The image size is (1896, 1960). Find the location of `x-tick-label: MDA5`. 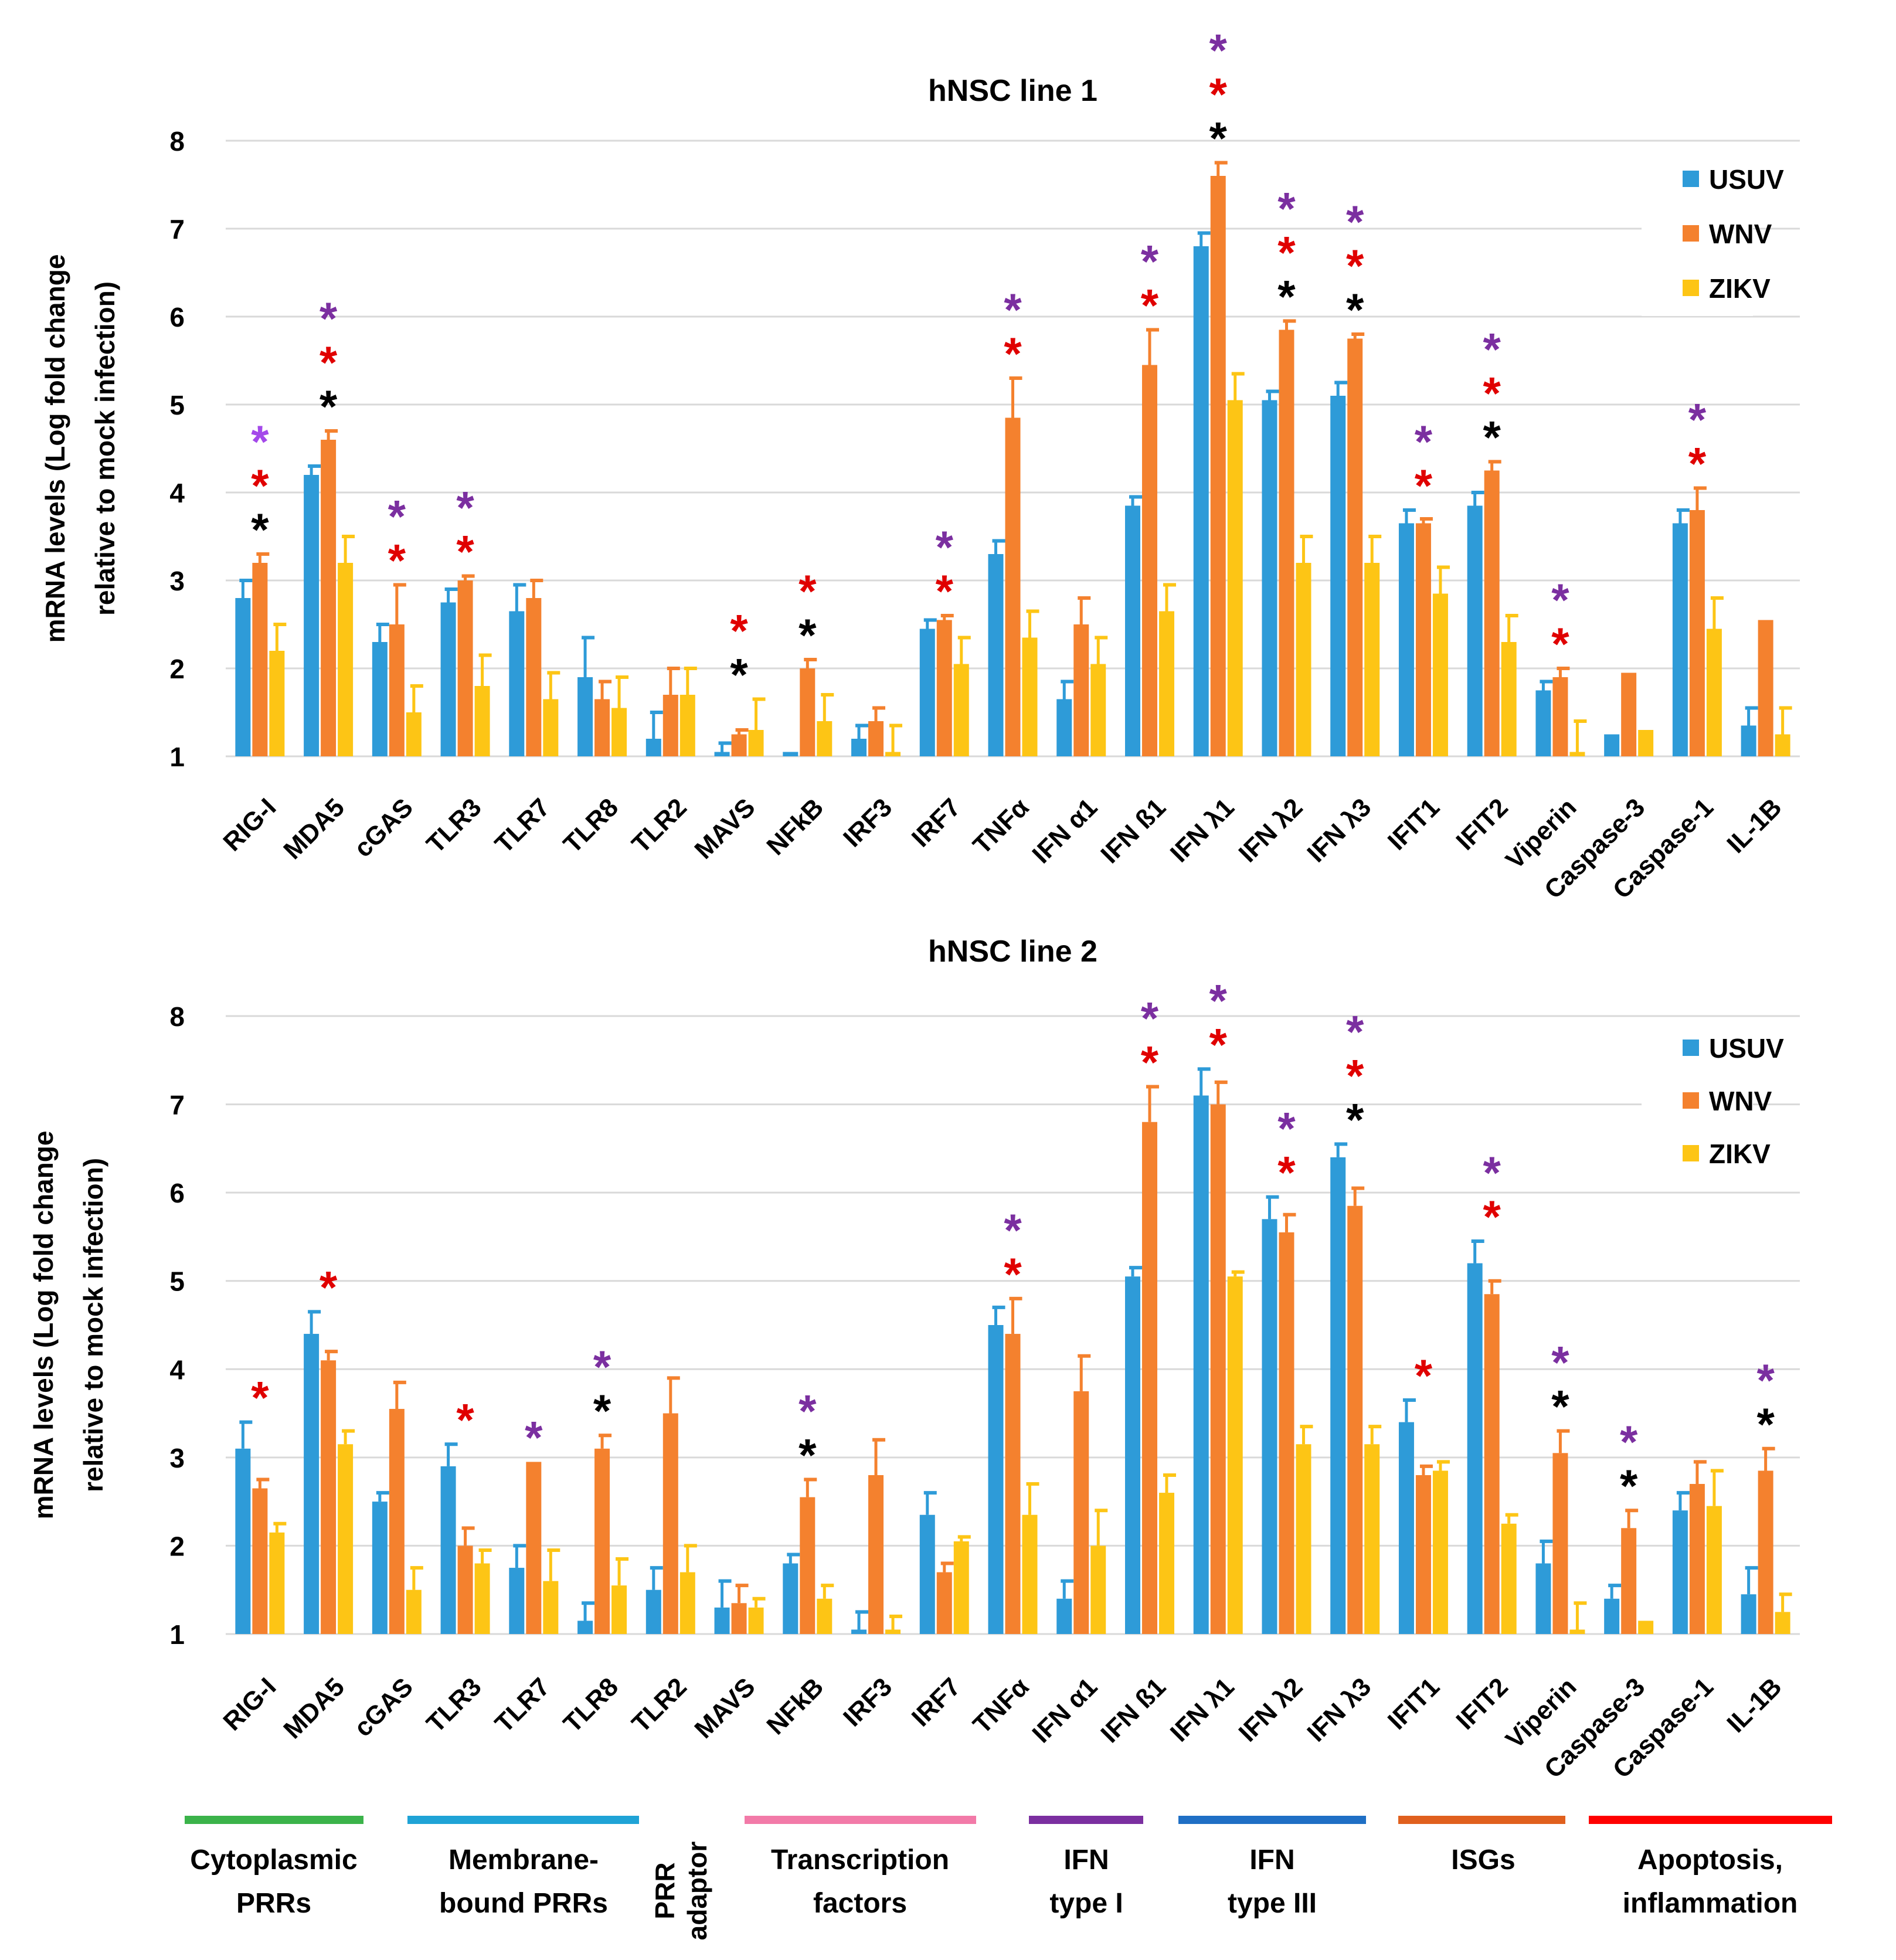

x-tick-label: MDA5 is located at coordinates (314, 829).